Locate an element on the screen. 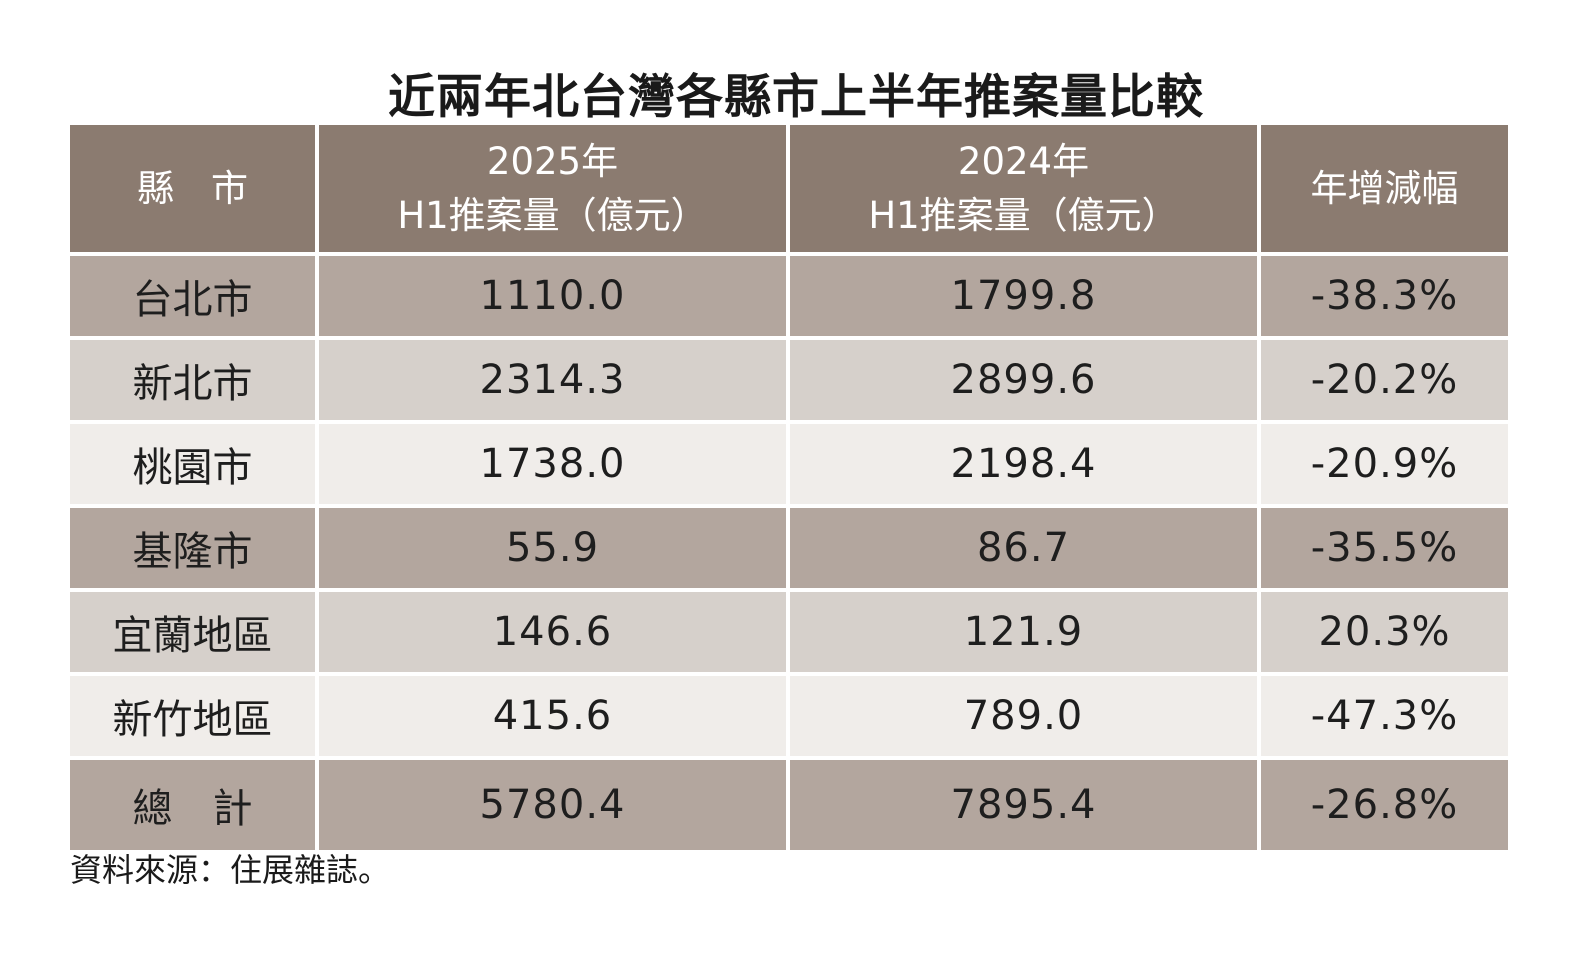 This screenshot has height=960, width=1592. header-change-label: 年增減幅 is located at coordinates (1384, 188).